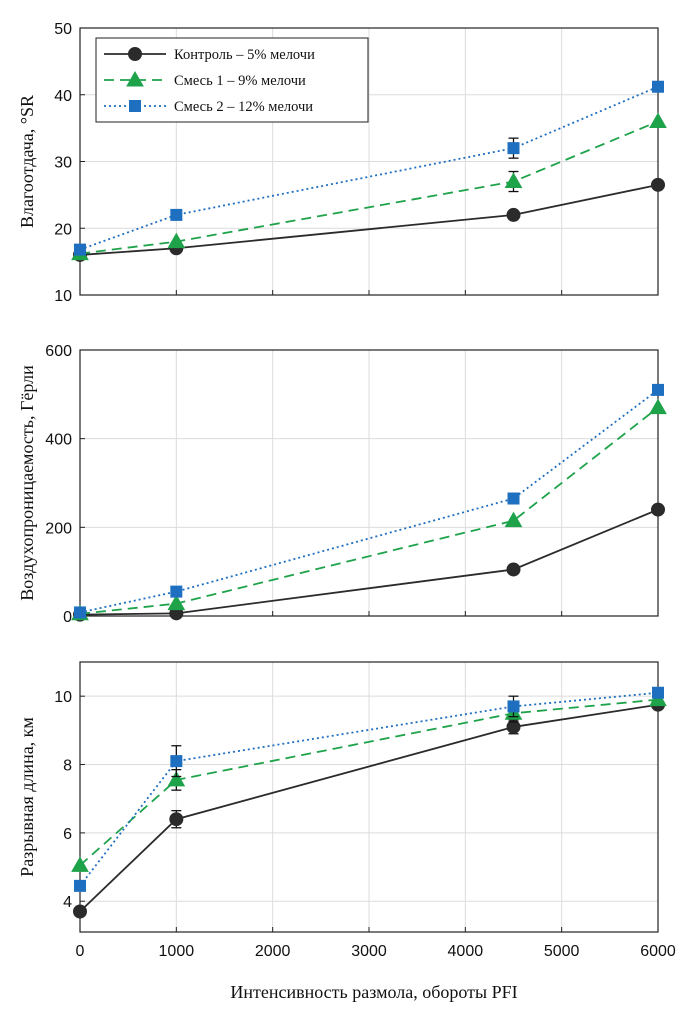 This screenshot has height=1024, width=698. What do you see at coordinates (63, 163) in the screenshot?
I see `panel1-ytick-label: 30` at bounding box center [63, 163].